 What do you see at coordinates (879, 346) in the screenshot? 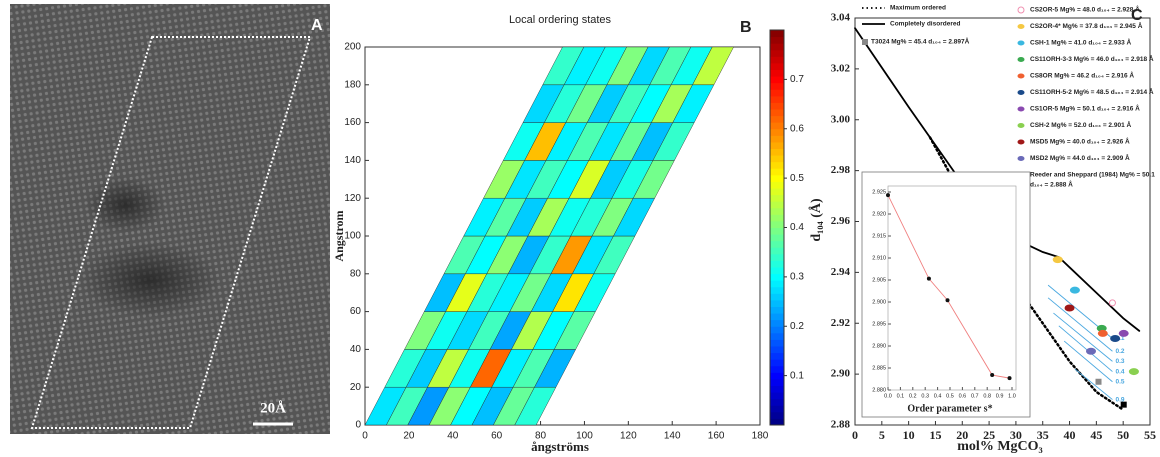
I see `inset-y-tick-label: 2.890` at bounding box center [879, 346].